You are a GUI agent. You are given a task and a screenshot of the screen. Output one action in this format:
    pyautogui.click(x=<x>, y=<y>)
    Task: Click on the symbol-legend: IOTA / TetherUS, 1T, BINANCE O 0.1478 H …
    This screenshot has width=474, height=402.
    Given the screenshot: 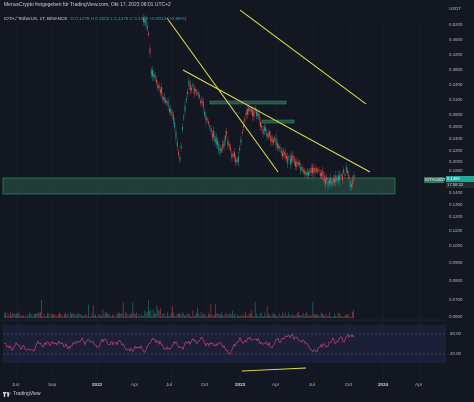 What is the action you would take?
    pyautogui.click(x=95, y=18)
    